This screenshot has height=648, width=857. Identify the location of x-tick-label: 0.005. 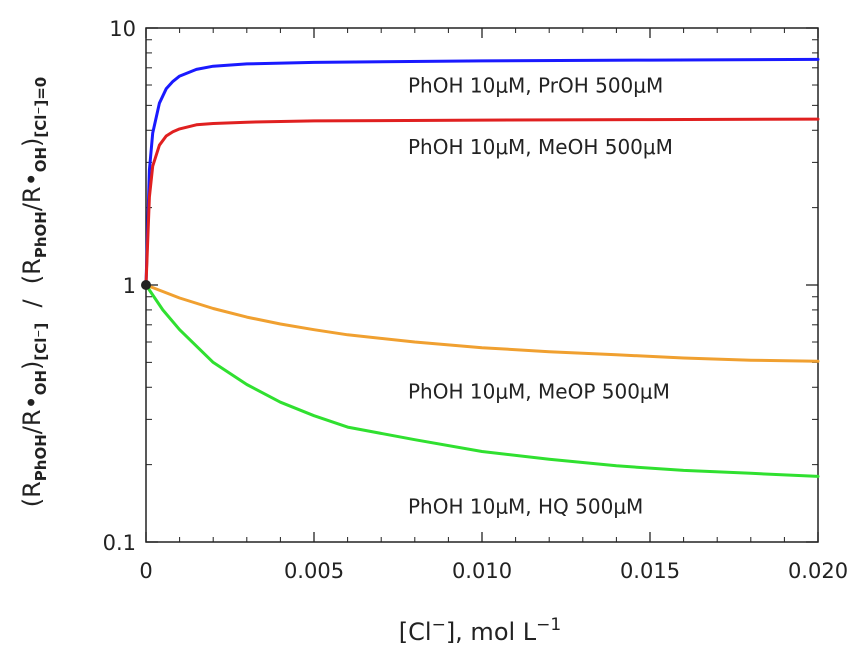
(314, 571).